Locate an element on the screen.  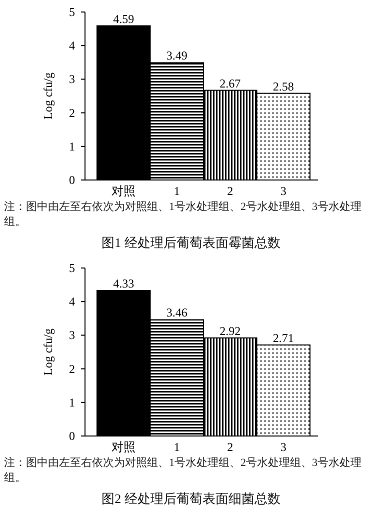
data-label: 3.49 is located at coordinates (177, 55).